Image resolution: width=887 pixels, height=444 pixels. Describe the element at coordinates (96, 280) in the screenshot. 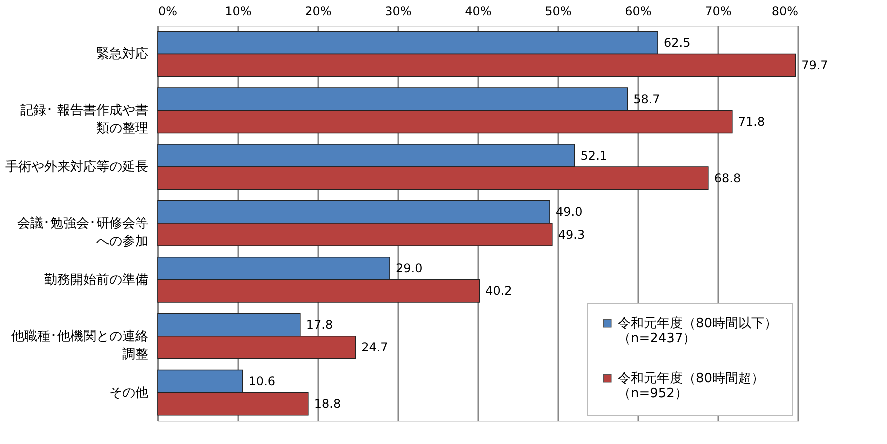

I see `y-tick-label: 勤務開始前の準備` at that location.